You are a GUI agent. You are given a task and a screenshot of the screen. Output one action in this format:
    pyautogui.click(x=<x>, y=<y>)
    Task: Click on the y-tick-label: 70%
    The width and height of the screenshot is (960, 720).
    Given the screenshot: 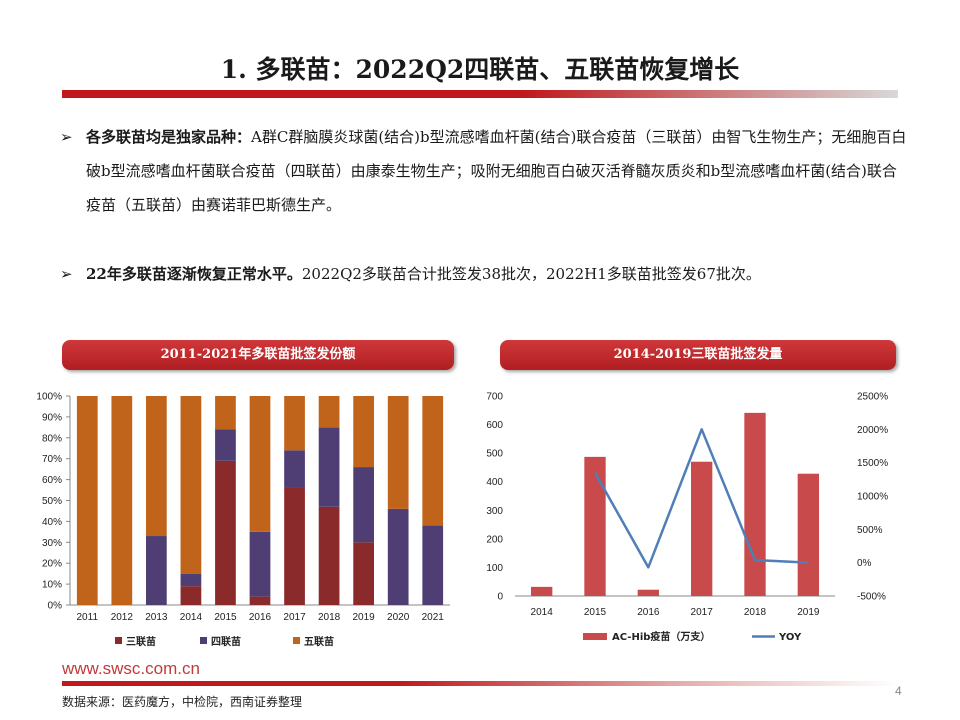 What is the action you would take?
    pyautogui.click(x=52, y=459)
    